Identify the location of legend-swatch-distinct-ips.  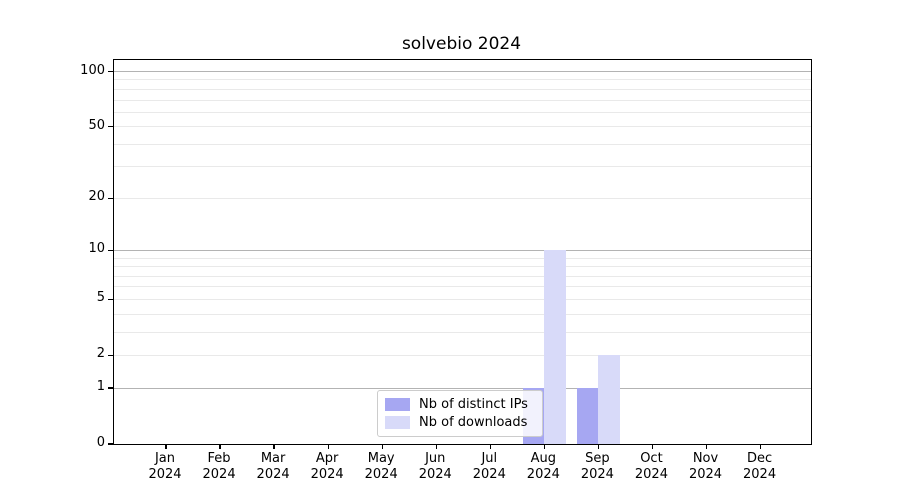
(397, 404).